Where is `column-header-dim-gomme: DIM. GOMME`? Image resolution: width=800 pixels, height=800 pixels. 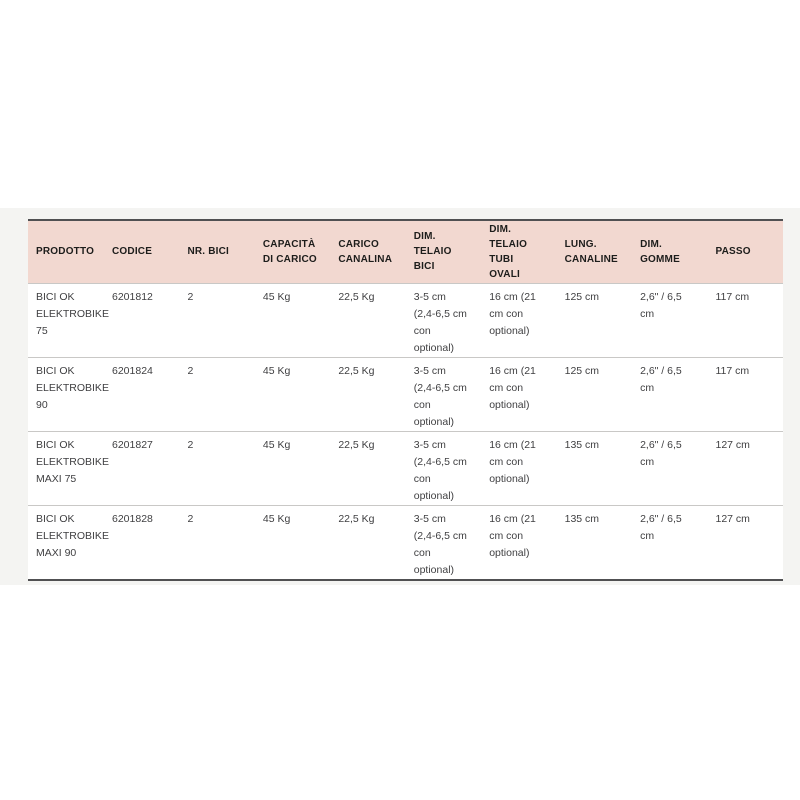
column-header-dim-gomme: DIM. GOMME is located at coordinates (670, 252).